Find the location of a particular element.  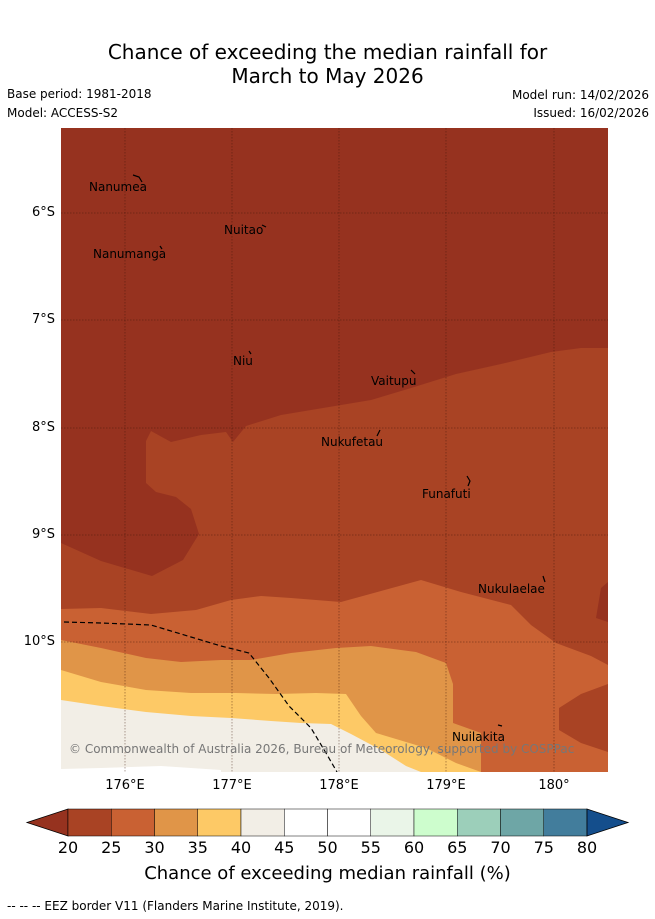

lon-label-178e: 178°E is located at coordinates (339, 785).